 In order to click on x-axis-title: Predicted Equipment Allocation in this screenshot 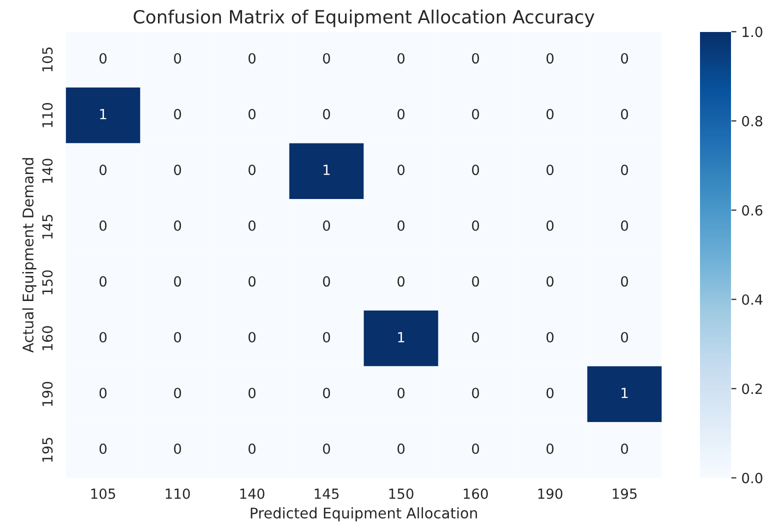, I will do `click(363, 514)`.